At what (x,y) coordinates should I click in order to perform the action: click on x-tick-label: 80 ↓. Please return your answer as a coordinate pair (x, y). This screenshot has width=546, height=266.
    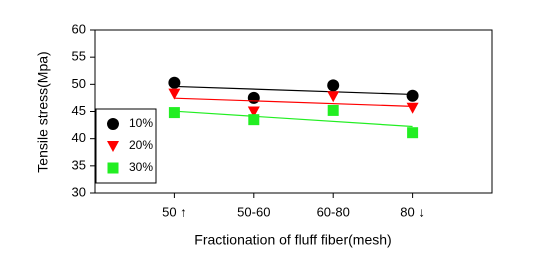
    Looking at the image, I should click on (412, 211).